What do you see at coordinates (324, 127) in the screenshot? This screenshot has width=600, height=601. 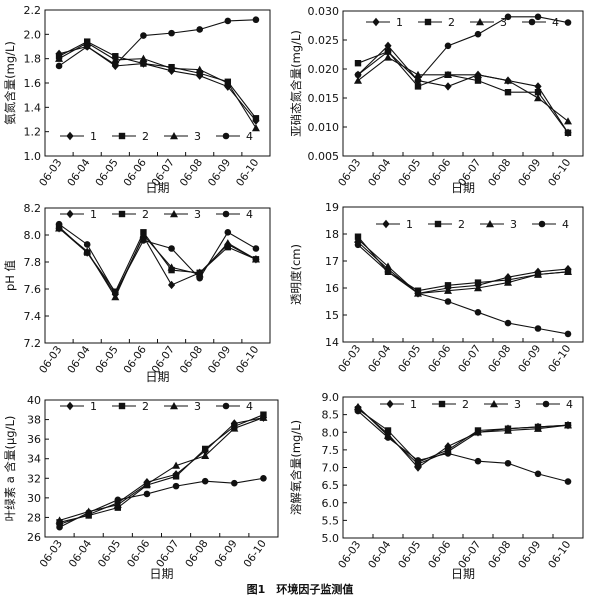 I see `y-tick-label: 0.010` at bounding box center [324, 127].